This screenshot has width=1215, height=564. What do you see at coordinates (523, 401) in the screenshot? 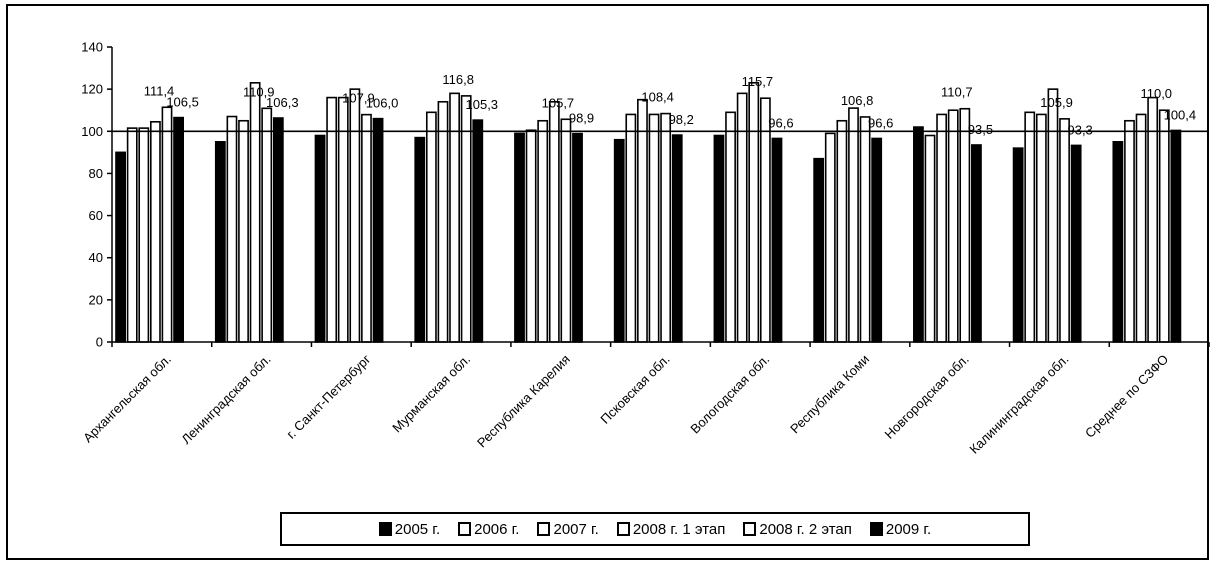
I see `x-tick-label: Республика Карелия` at bounding box center [523, 401].